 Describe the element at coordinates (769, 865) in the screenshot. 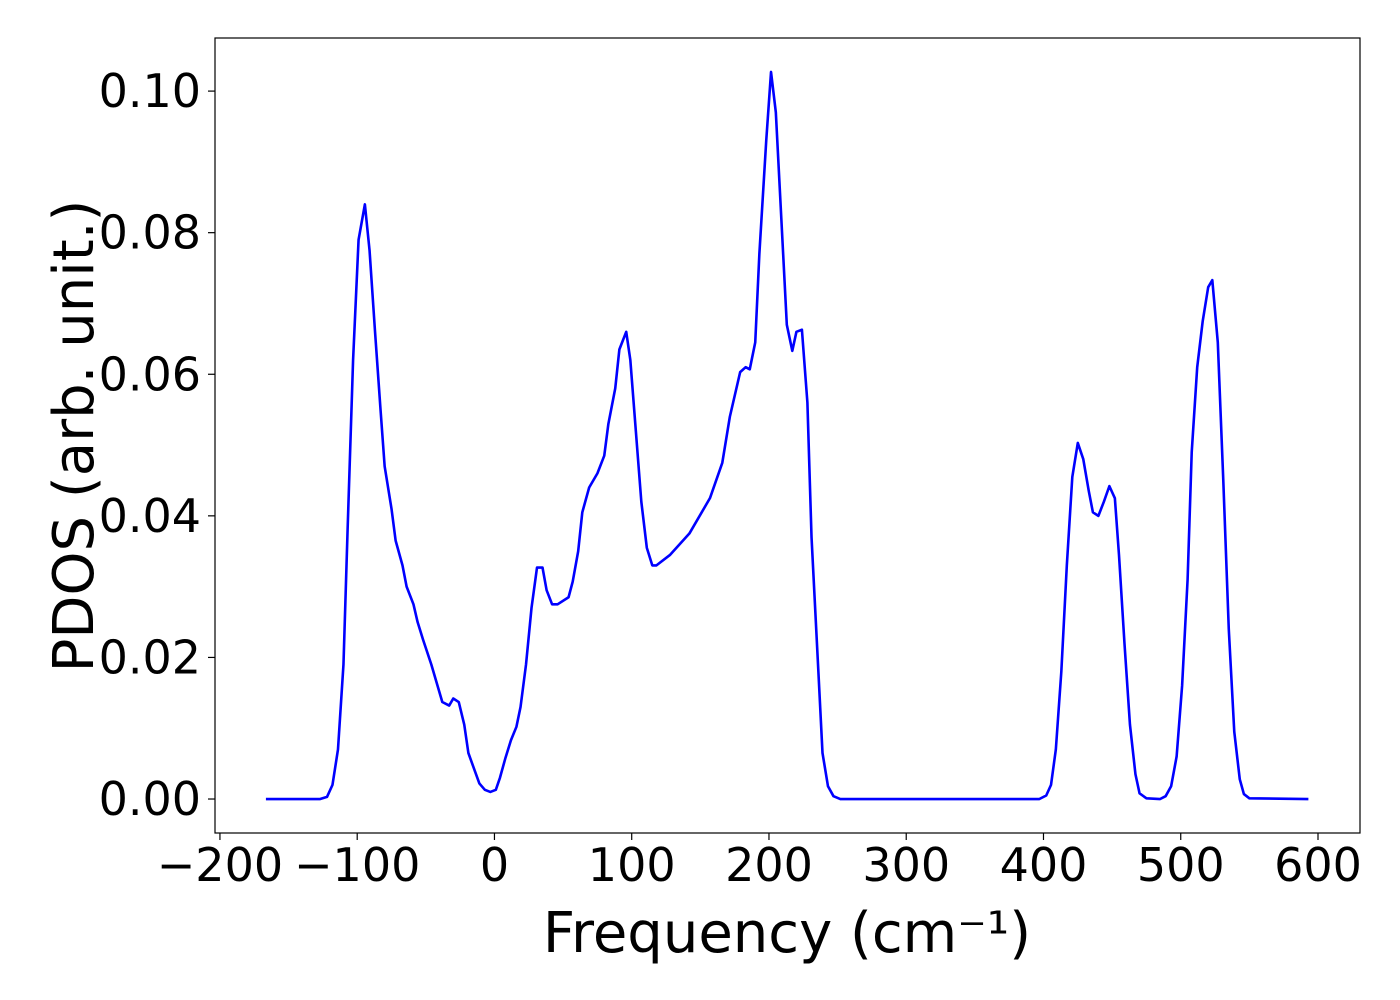

I see `x-tick-label: 200` at that location.